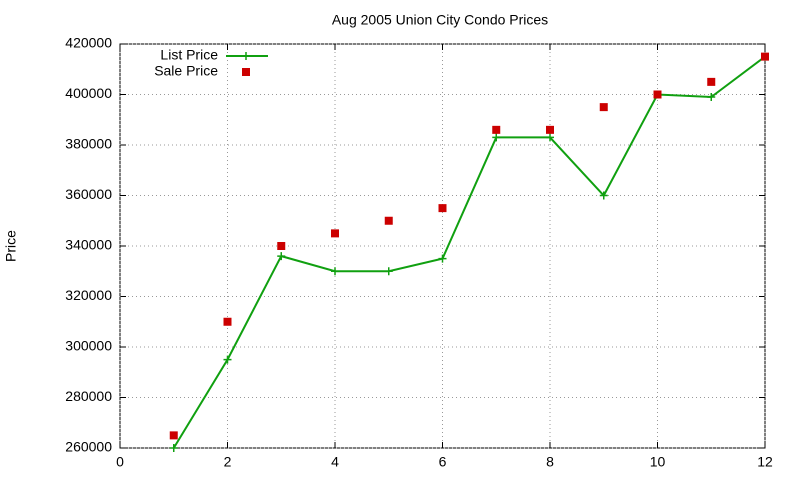  I want to click on y-tick-label: 280000, so click(88, 396).